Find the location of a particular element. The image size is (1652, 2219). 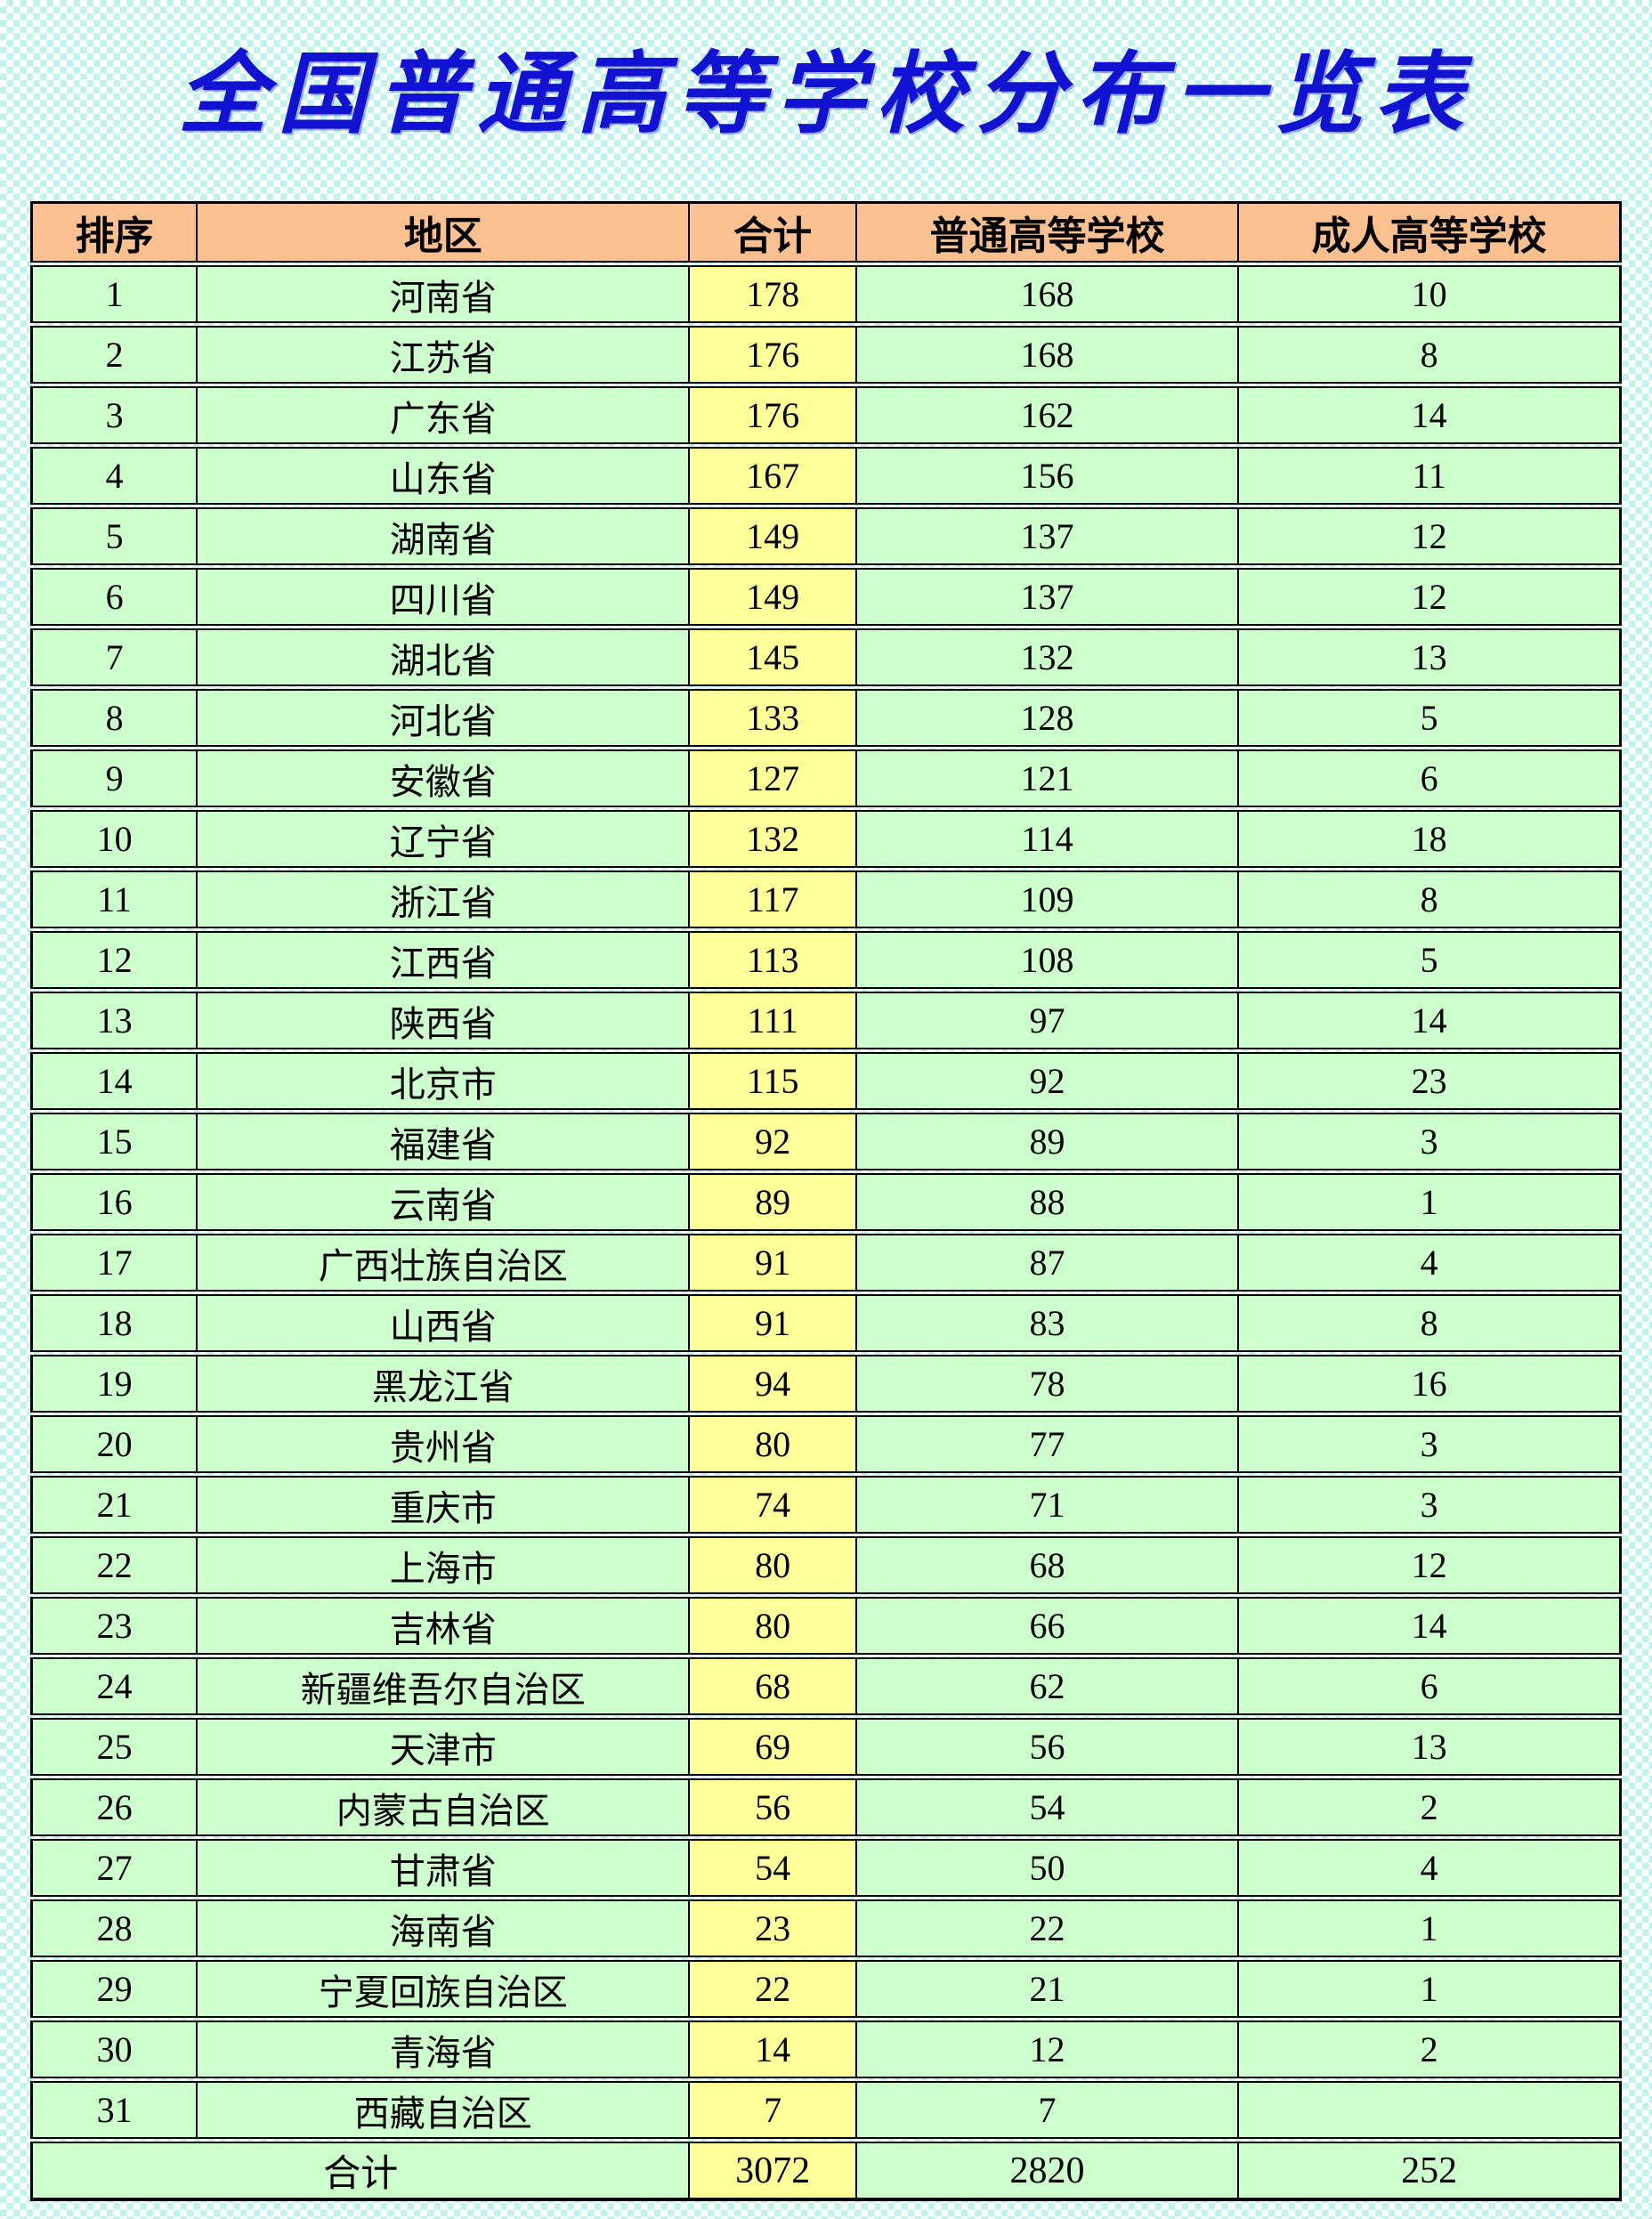

cell-rank: 18 is located at coordinates (114, 1325).